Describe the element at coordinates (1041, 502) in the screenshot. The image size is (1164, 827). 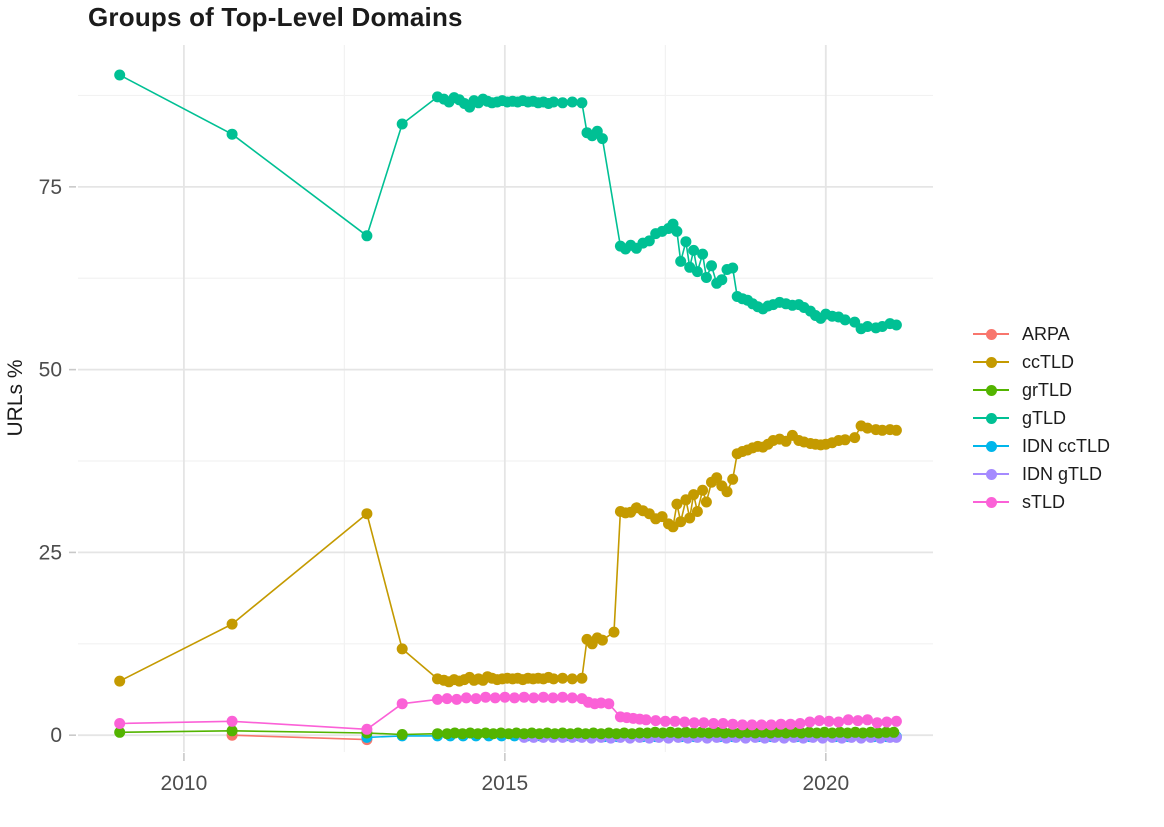
I see `legend-item-stld: sTLD` at that location.